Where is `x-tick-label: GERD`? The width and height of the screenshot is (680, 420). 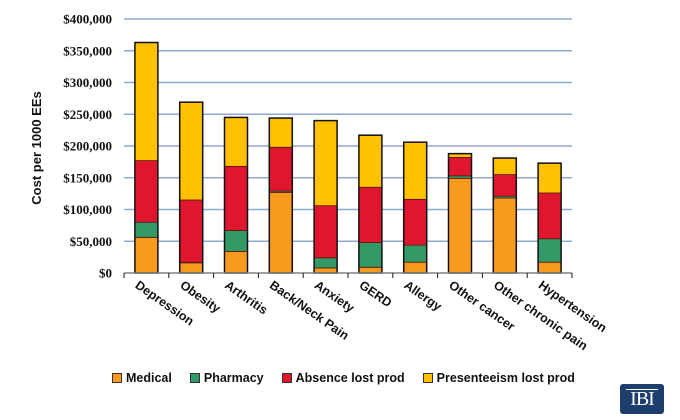
x-tick-label: GERD is located at coordinates (376, 294).